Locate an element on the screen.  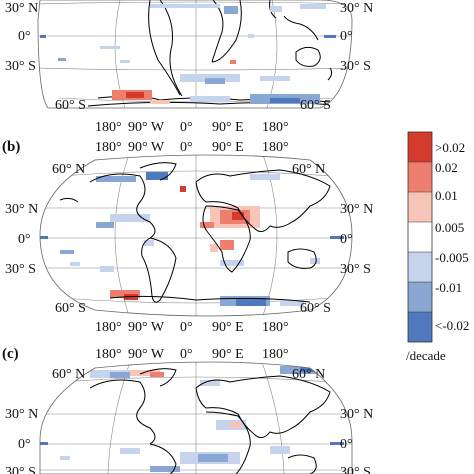
colorbar-swatch-light-pos is located at coordinates (420, 207).